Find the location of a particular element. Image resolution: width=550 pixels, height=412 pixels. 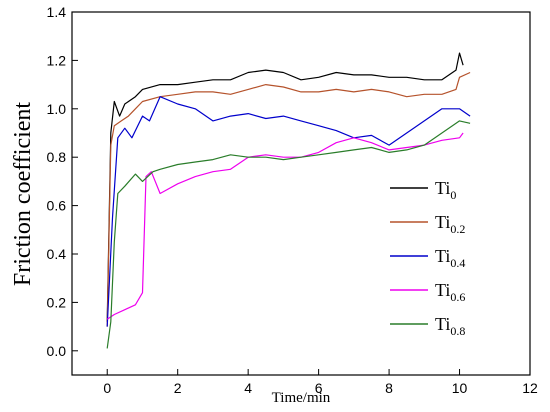

y-tick-label: 0.6 is located at coordinates (57, 206).